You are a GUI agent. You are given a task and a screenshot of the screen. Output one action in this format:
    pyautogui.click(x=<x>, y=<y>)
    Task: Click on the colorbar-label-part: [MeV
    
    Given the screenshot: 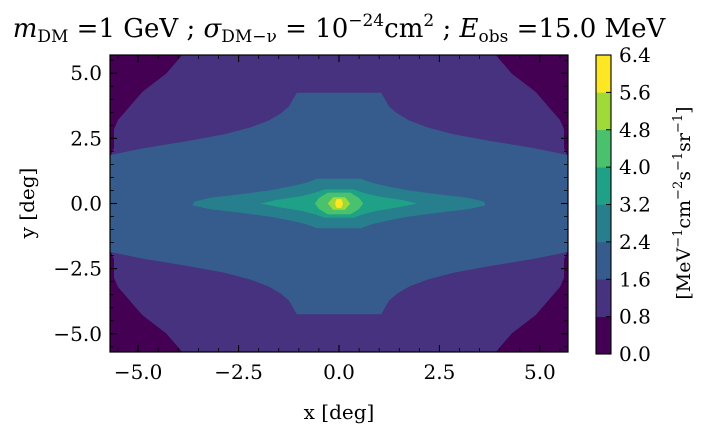 What is the action you would take?
    pyautogui.click(x=684, y=274)
    